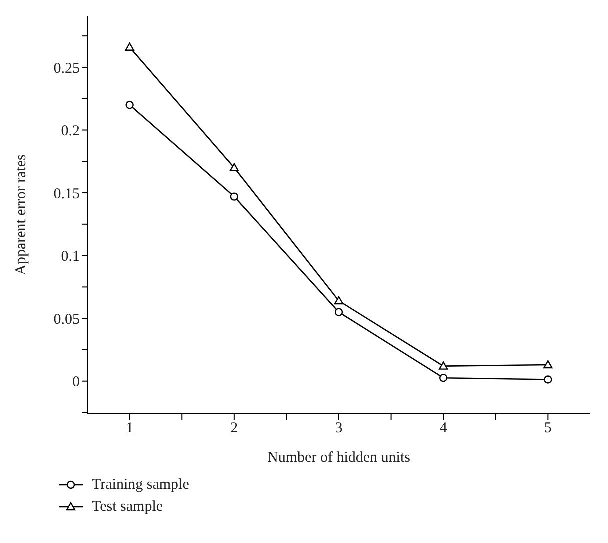 The width and height of the screenshot is (608, 543). What do you see at coordinates (548, 428) in the screenshot?
I see `x-tick-label: 5` at bounding box center [548, 428].